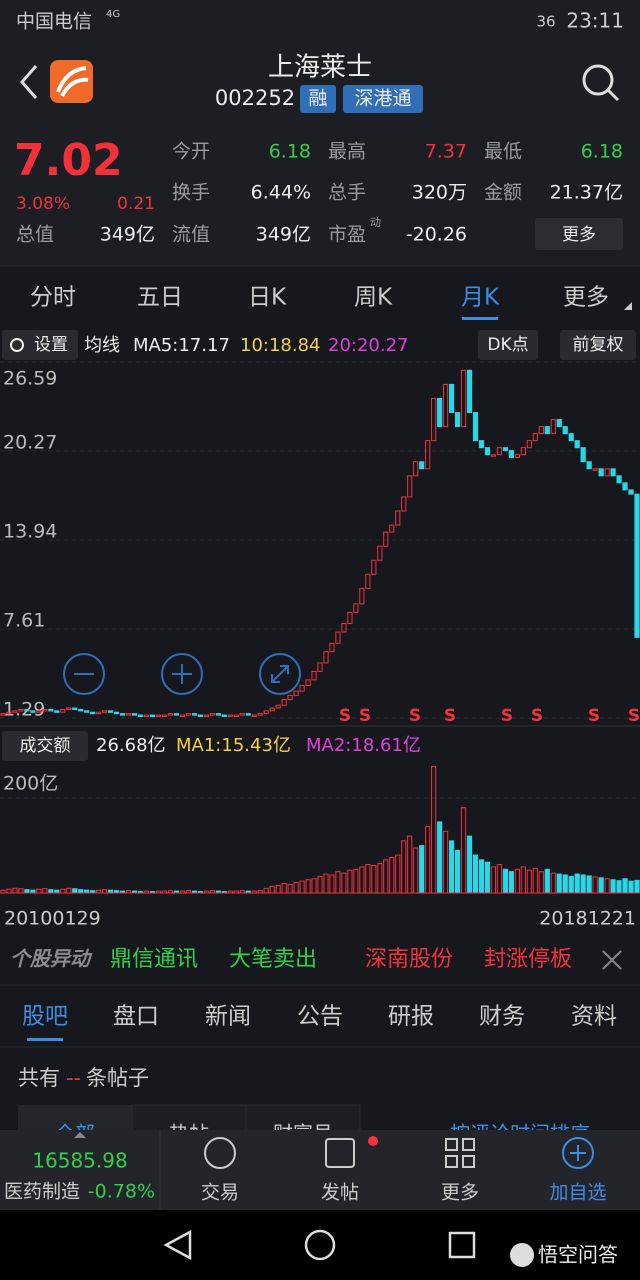 This screenshot has height=1280, width=640. What do you see at coordinates (182, 674) in the screenshot?
I see `zoom-in` at bounding box center [182, 674].